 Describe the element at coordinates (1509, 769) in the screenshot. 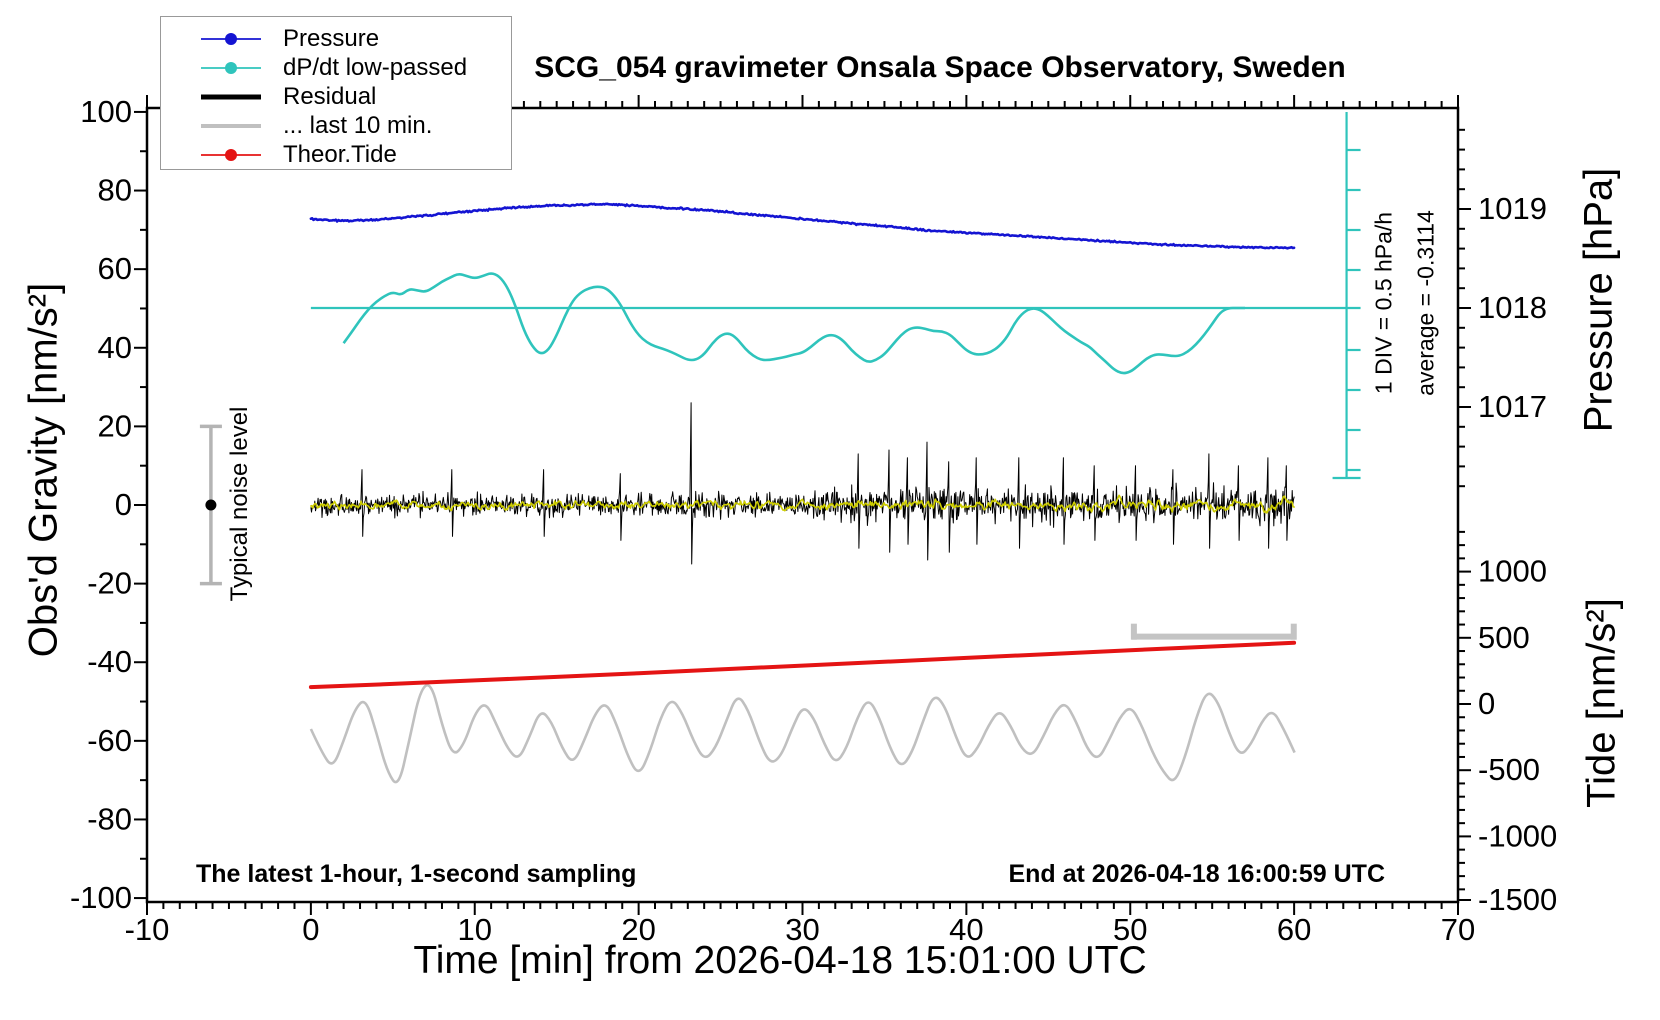

I see `tide-tick-label: -500` at that location.